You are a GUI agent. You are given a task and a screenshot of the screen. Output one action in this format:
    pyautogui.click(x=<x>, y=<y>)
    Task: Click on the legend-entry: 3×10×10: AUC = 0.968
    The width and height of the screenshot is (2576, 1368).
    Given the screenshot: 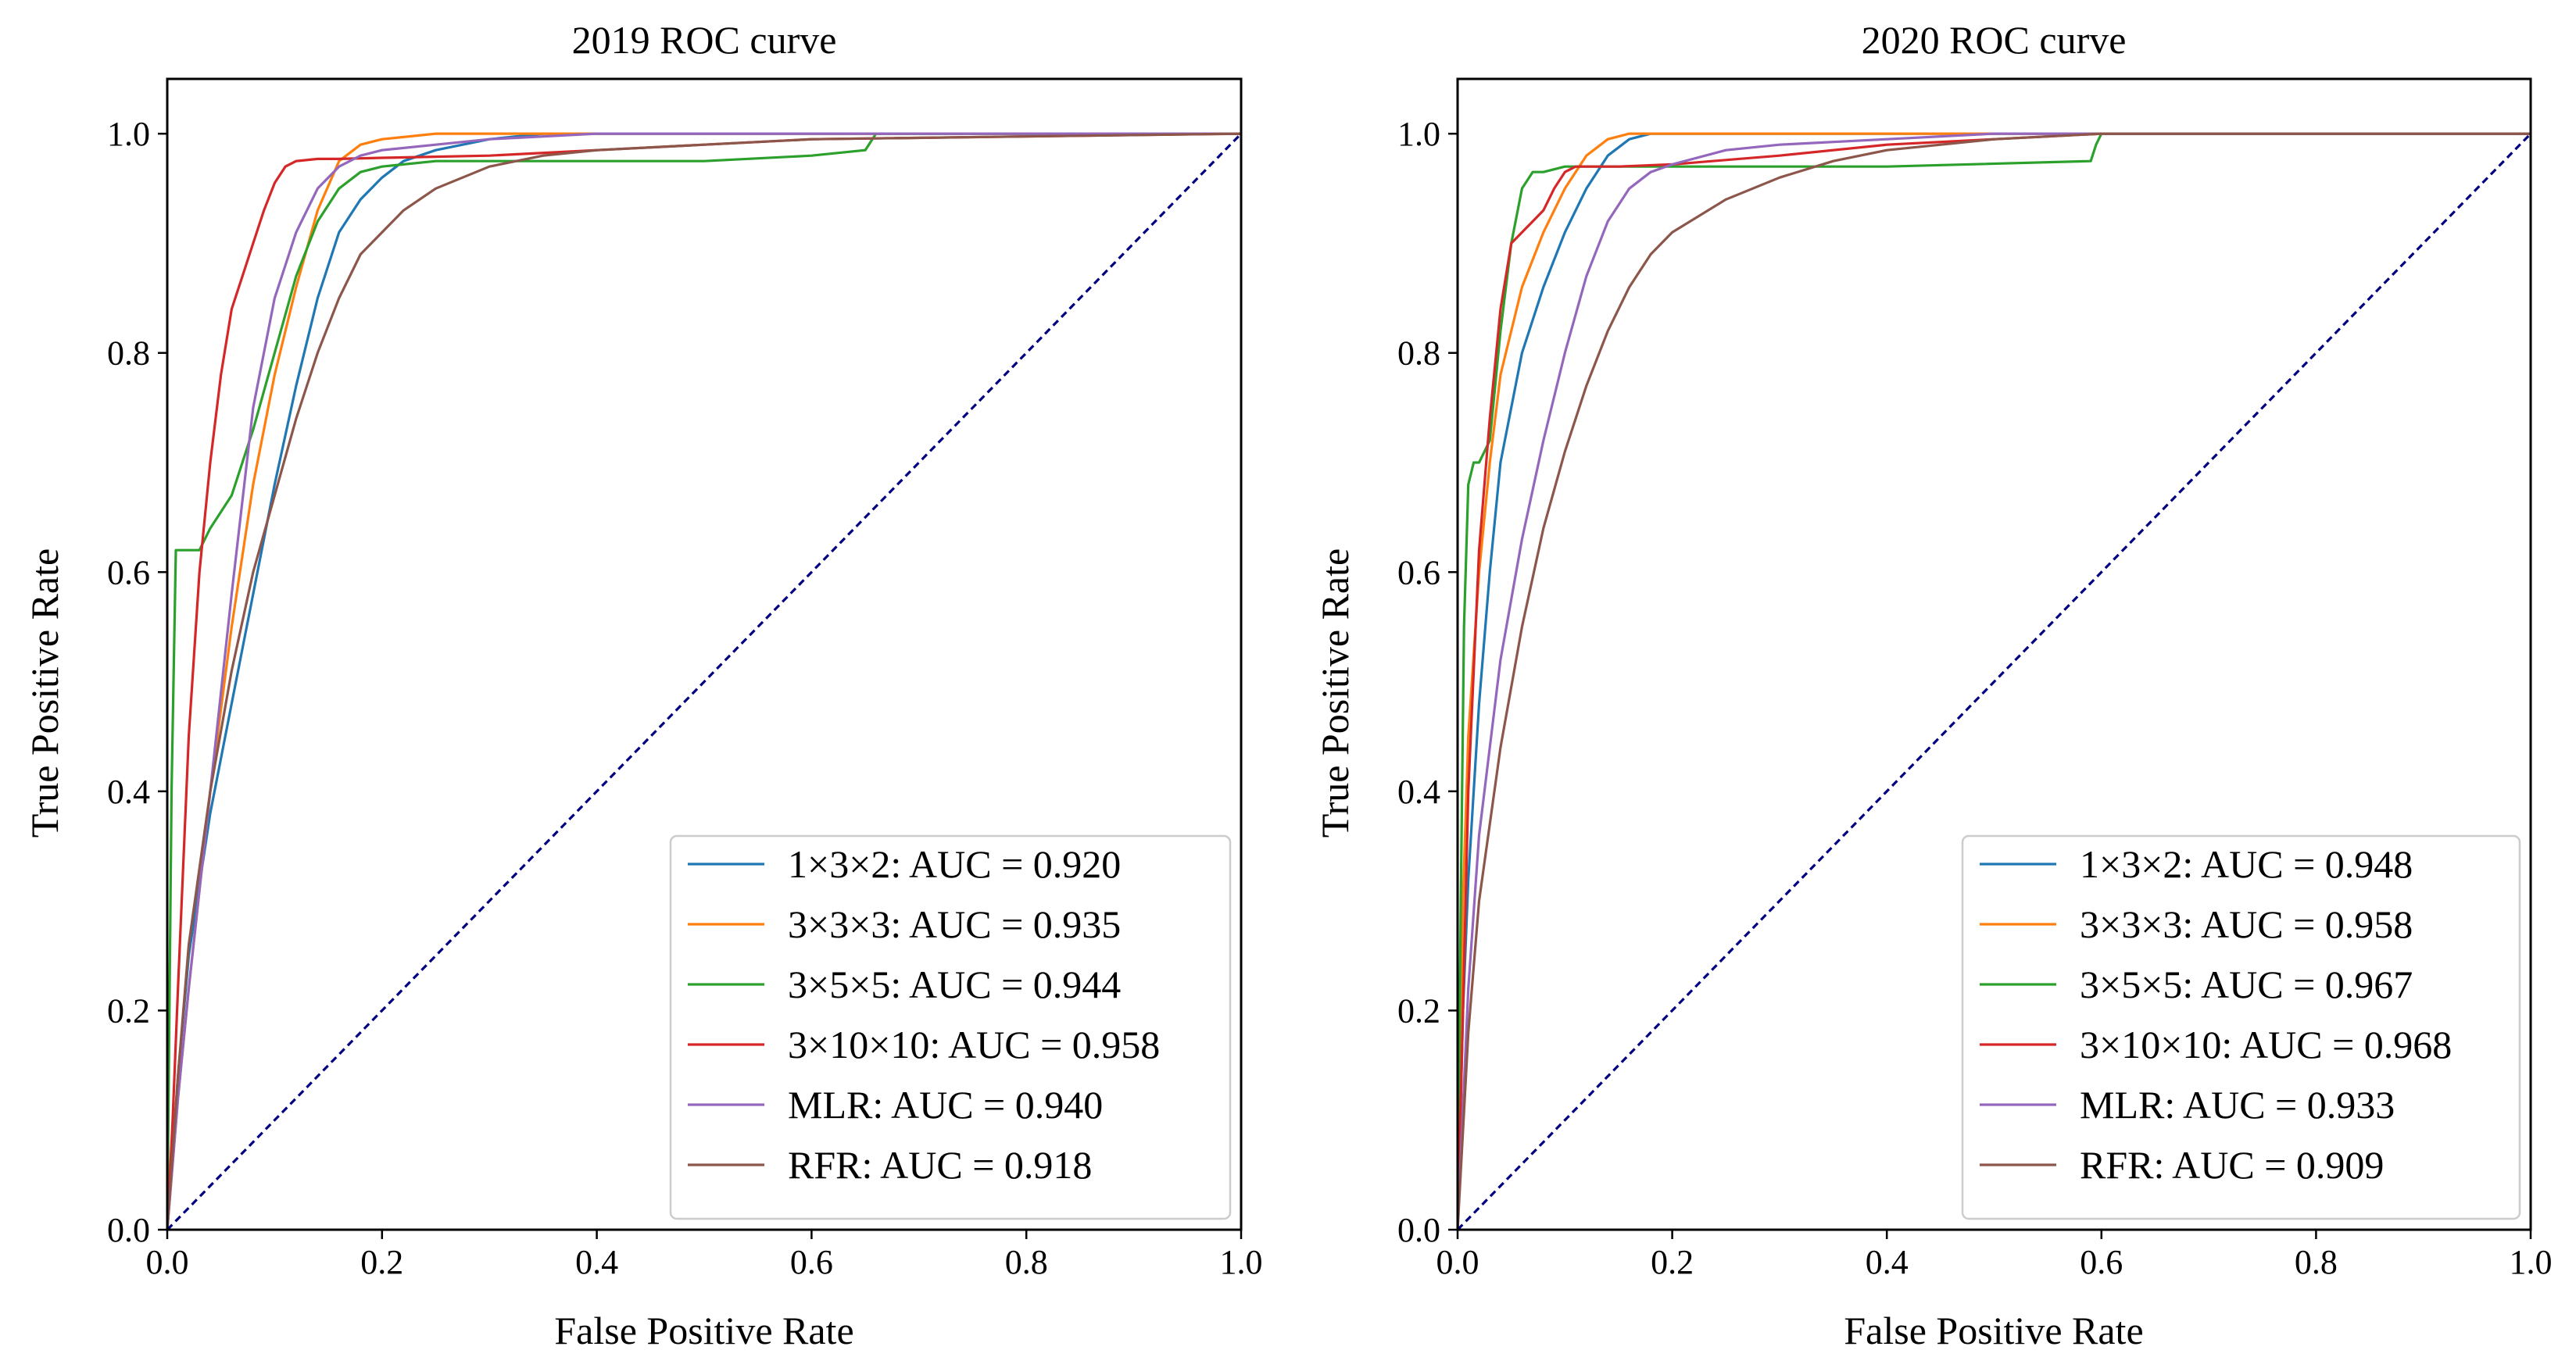 What is the action you would take?
    pyautogui.click(x=2266, y=1044)
    